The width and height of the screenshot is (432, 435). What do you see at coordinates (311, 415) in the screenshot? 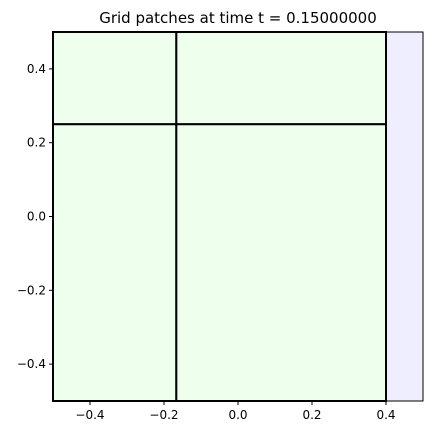
I see `x-tick-label: 0.2` at bounding box center [311, 415].